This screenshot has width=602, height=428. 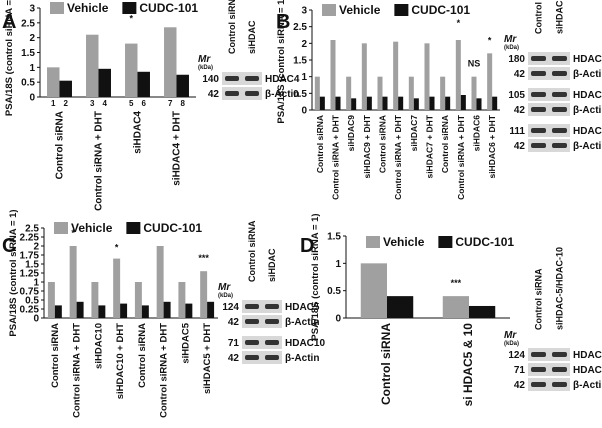 I want to click on blot-marker: 180, so click(x=516, y=59).